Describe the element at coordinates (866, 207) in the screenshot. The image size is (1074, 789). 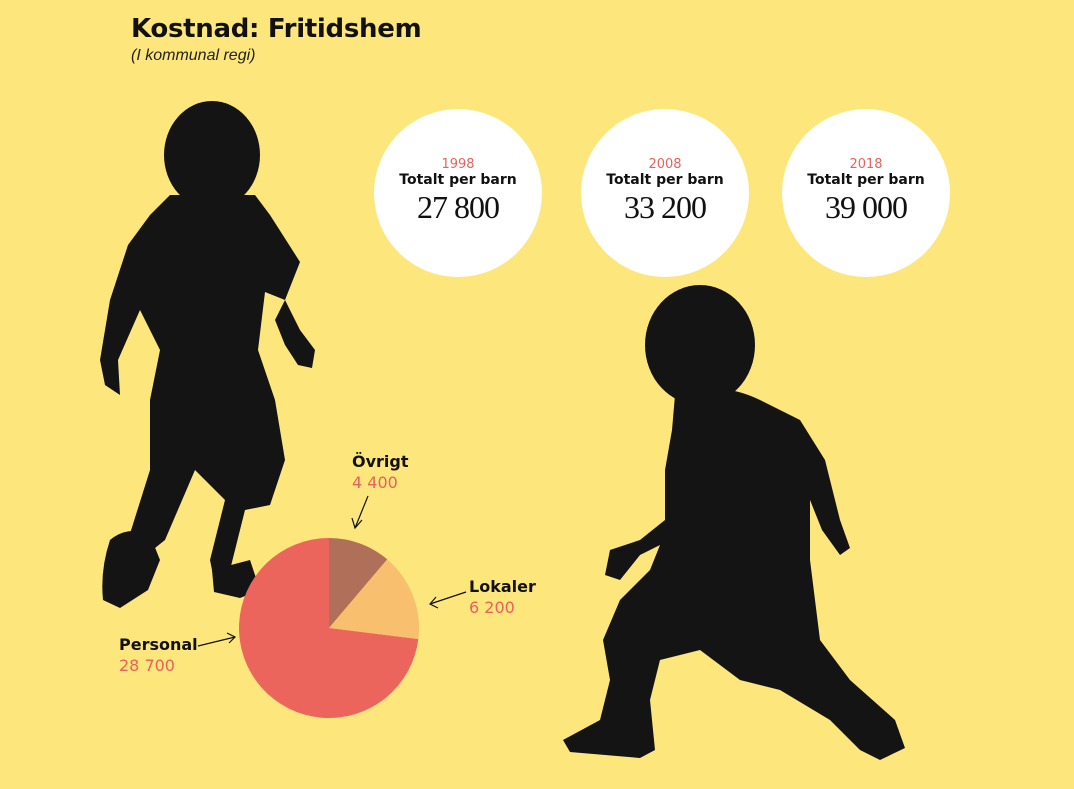
I see `total-value: 39 000` at that location.